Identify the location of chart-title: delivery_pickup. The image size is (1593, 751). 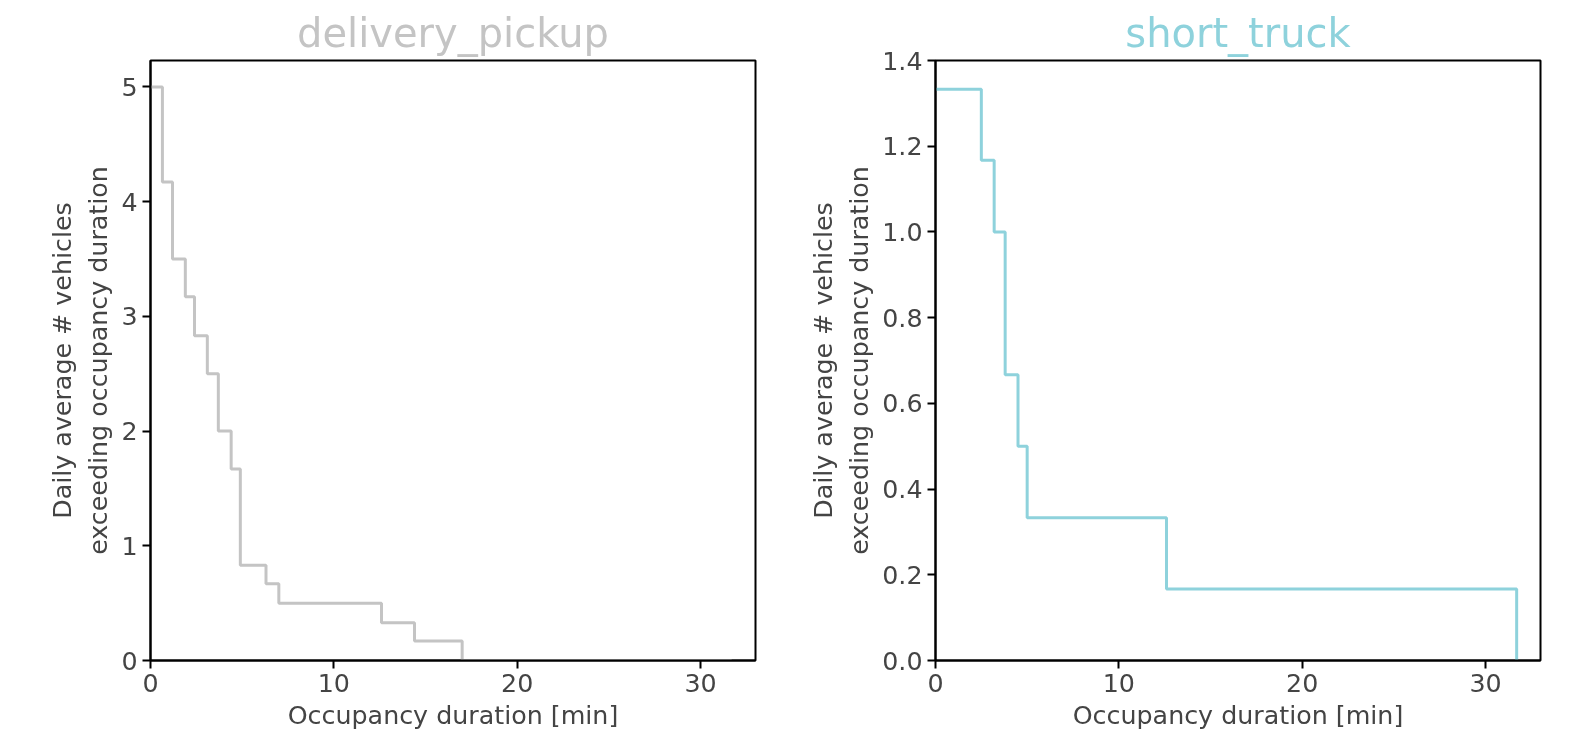
(453, 33).